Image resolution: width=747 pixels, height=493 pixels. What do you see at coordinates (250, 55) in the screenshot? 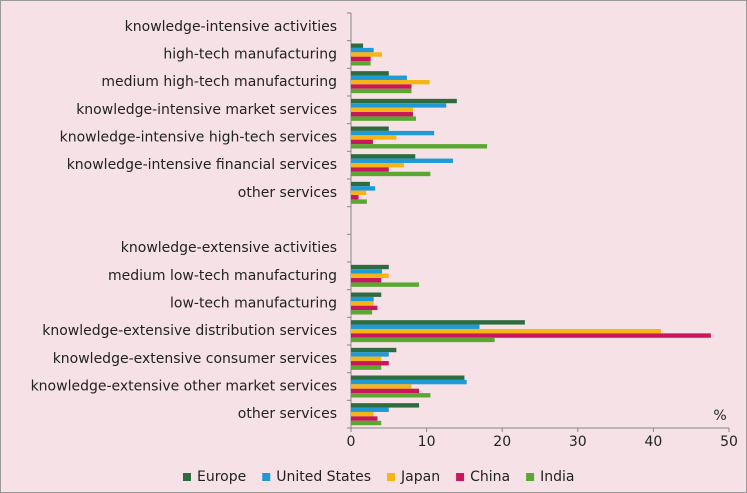
I see `y-tick-label: high-tech manufacturing` at bounding box center [250, 55].